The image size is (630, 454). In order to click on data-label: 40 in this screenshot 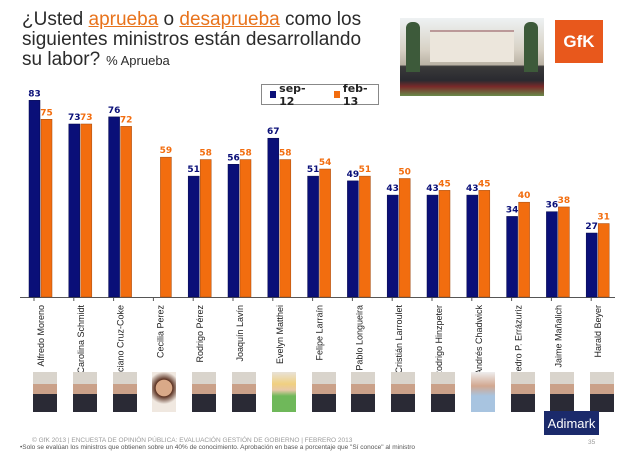, I will do `click(524, 196)`.